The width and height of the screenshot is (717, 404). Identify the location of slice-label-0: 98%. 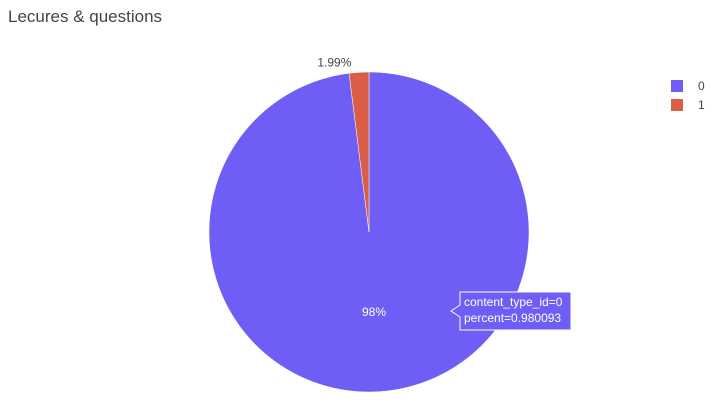
(374, 312).